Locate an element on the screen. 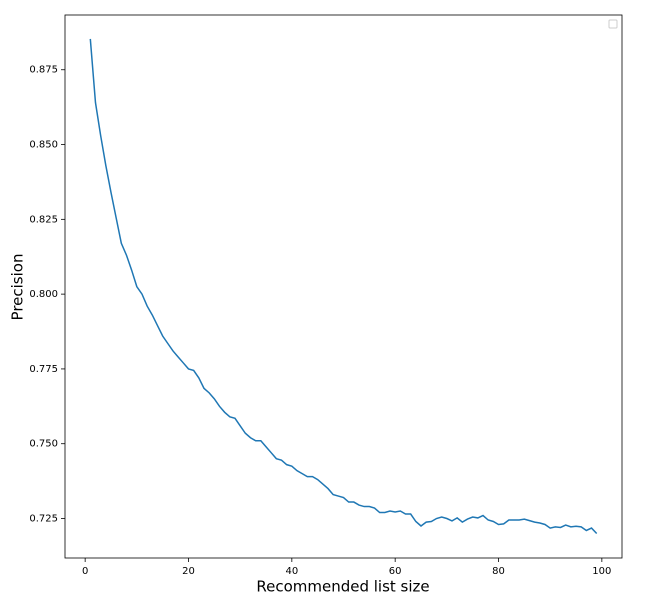 The height and width of the screenshot is (600, 653). x-tick-label: 0 is located at coordinates (85, 571).